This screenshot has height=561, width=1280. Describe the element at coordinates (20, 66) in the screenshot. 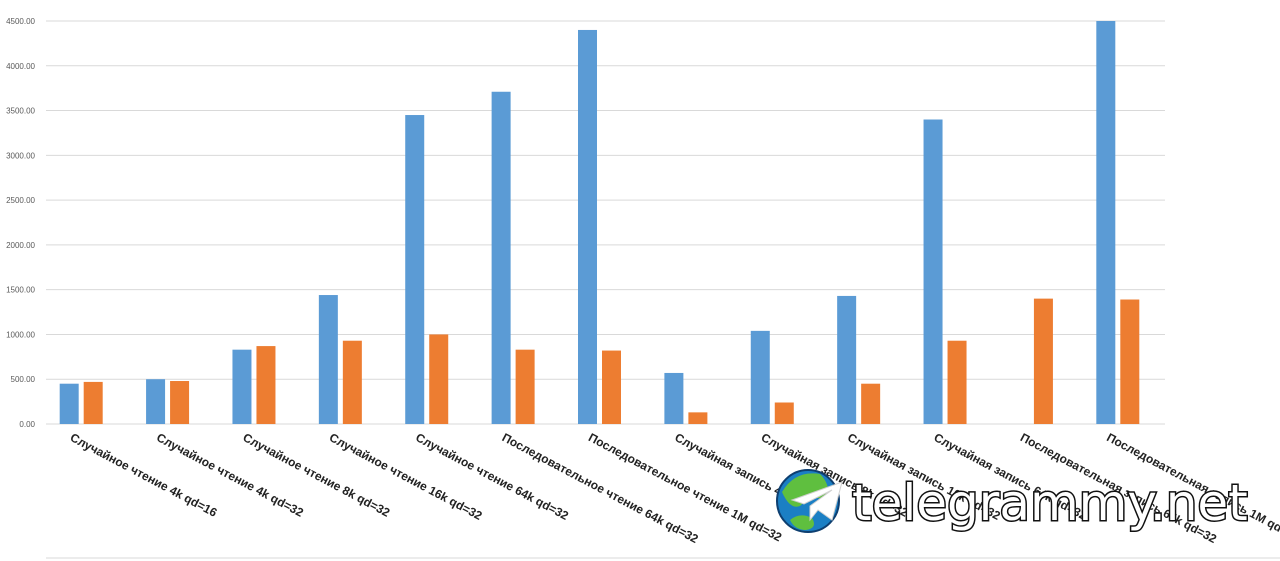

I see `y-tick-label: 4000.00` at that location.